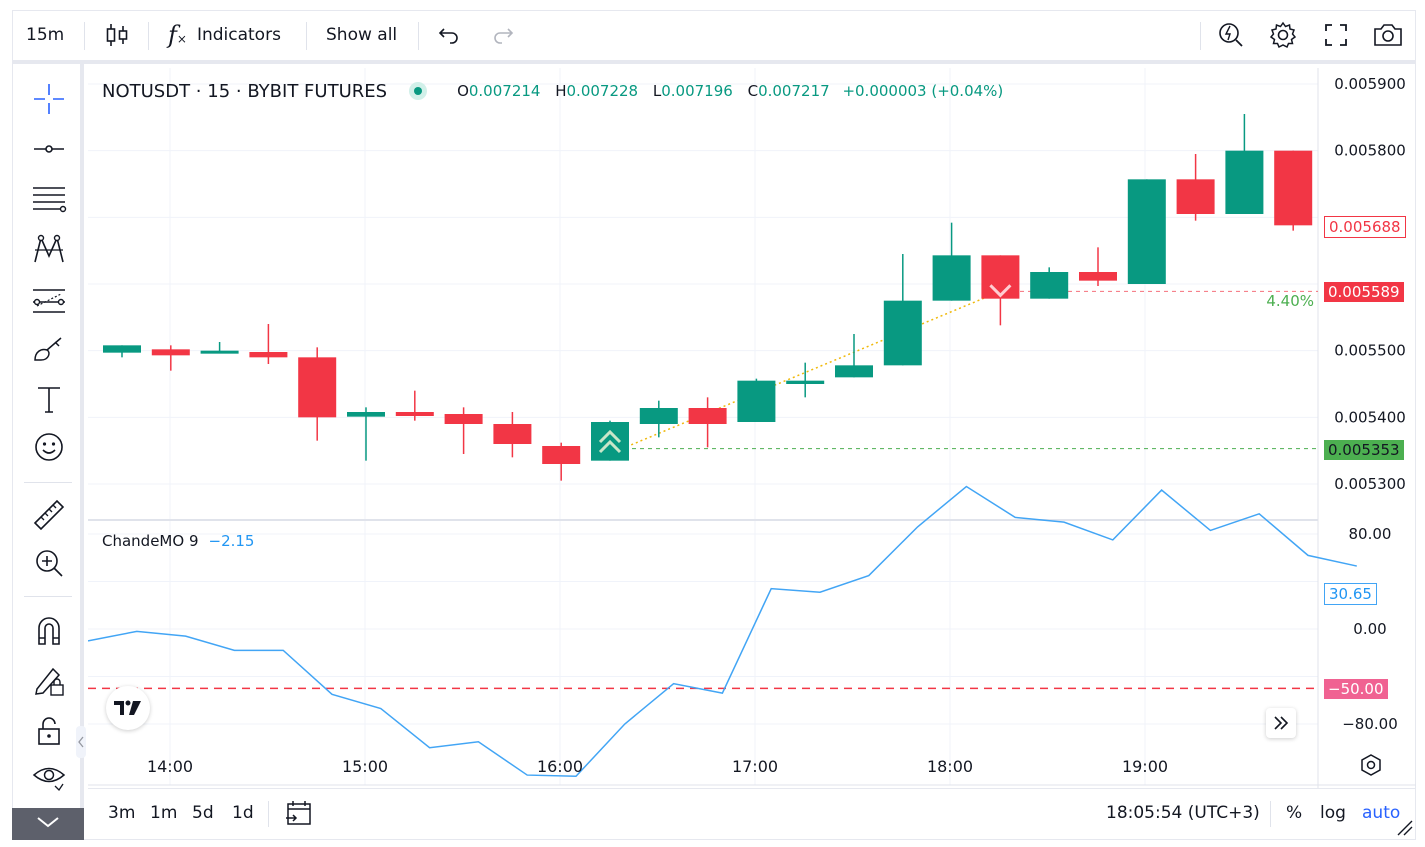 The width and height of the screenshot is (1425, 847). I want to click on go-to-date-button, so click(299, 813).